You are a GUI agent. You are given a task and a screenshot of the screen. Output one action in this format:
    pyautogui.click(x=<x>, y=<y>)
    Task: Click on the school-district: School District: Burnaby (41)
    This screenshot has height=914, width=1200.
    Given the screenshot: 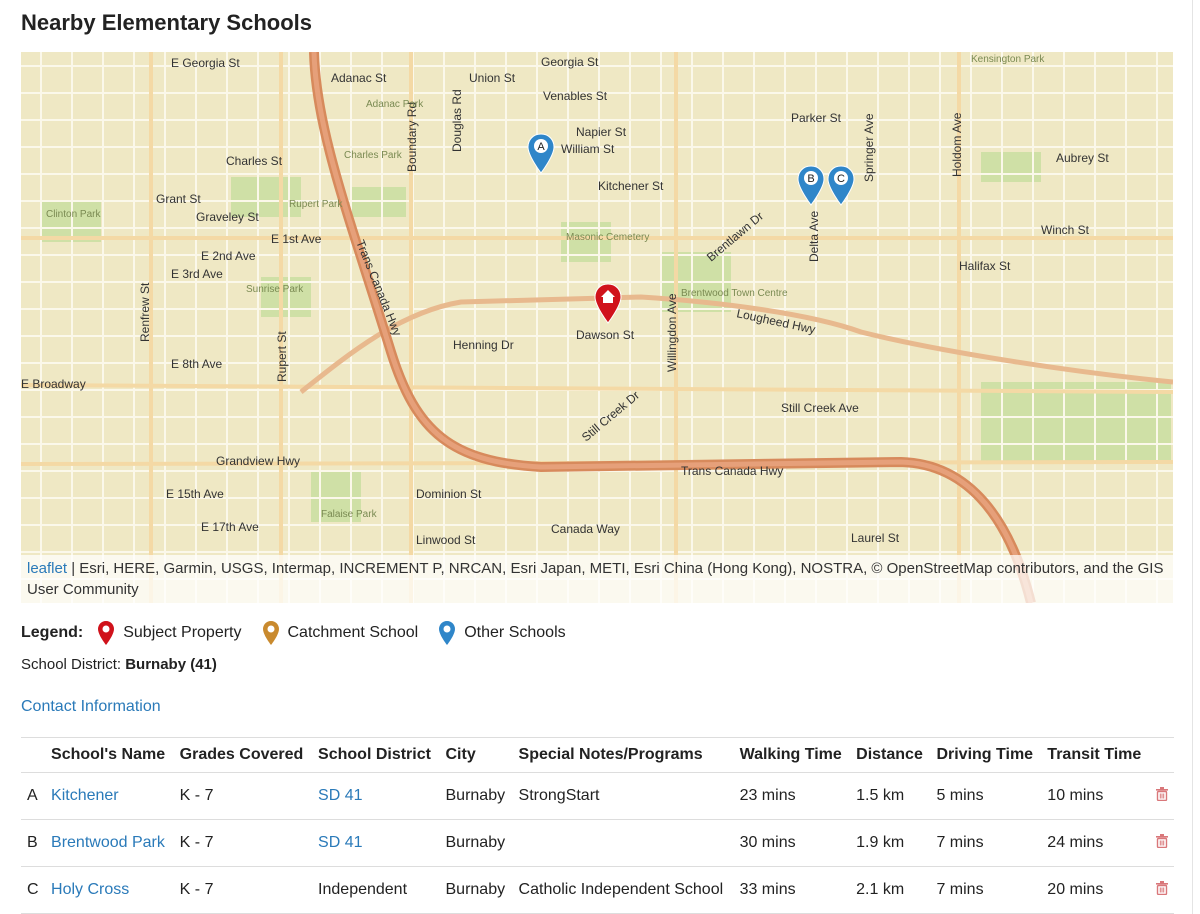 What is the action you would take?
    pyautogui.click(x=119, y=664)
    